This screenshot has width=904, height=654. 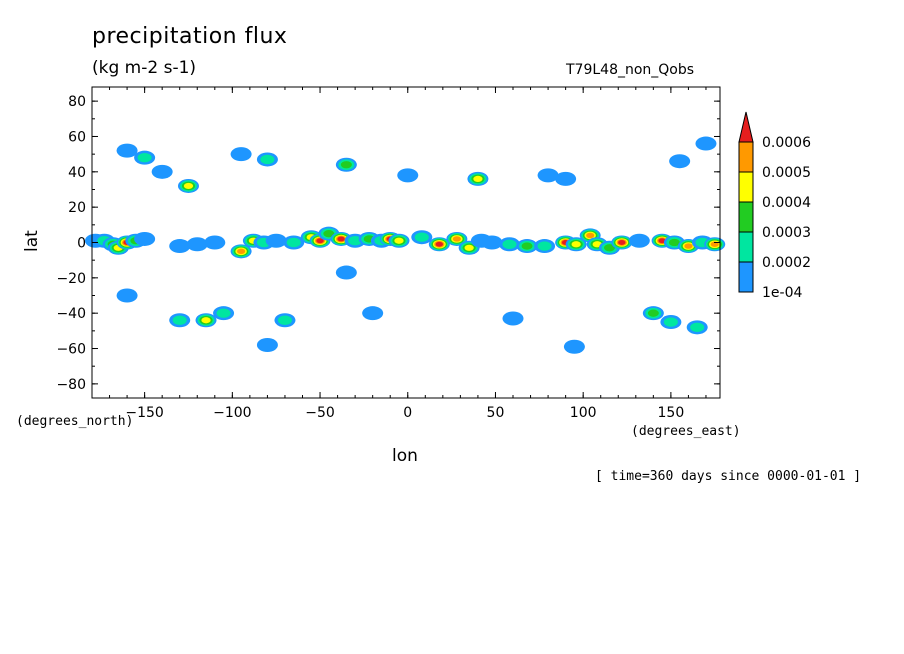 What do you see at coordinates (81, 244) in the screenshot?
I see `y-tick-label: 0` at bounding box center [81, 244].